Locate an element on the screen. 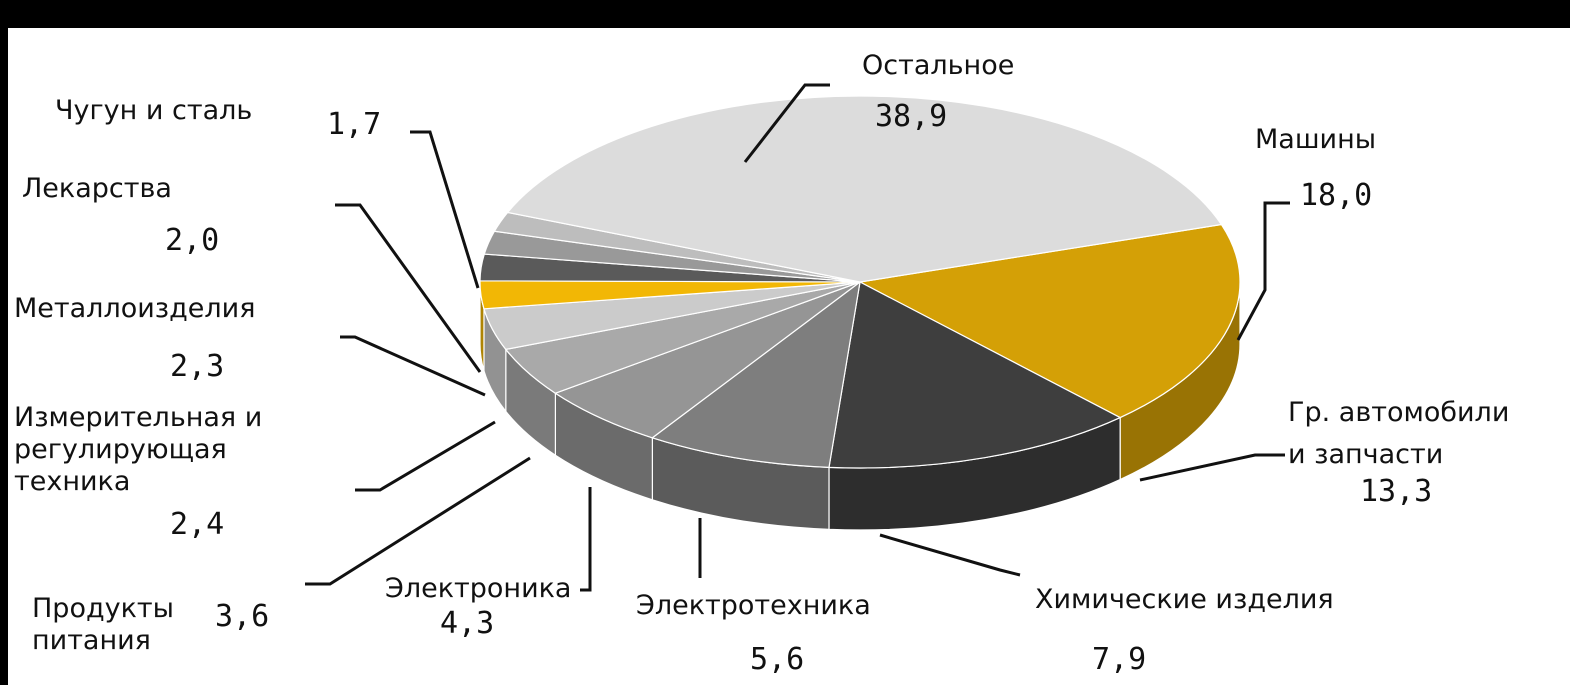  value-elektrotekhnika: 5,6 is located at coordinates (777, 659).